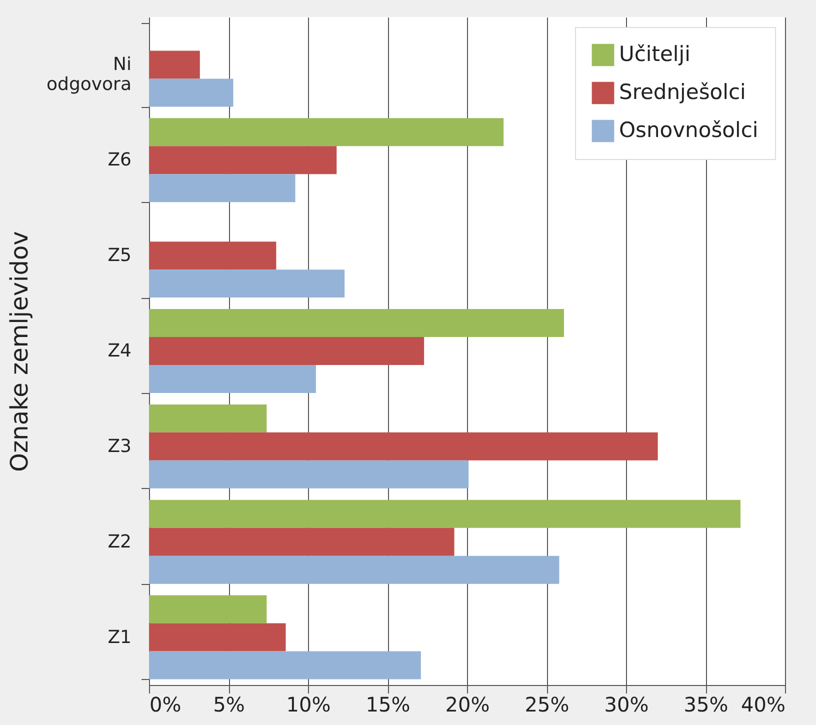 The image size is (816, 725). I want to click on legend-label: Srednješolci, so click(682, 92).